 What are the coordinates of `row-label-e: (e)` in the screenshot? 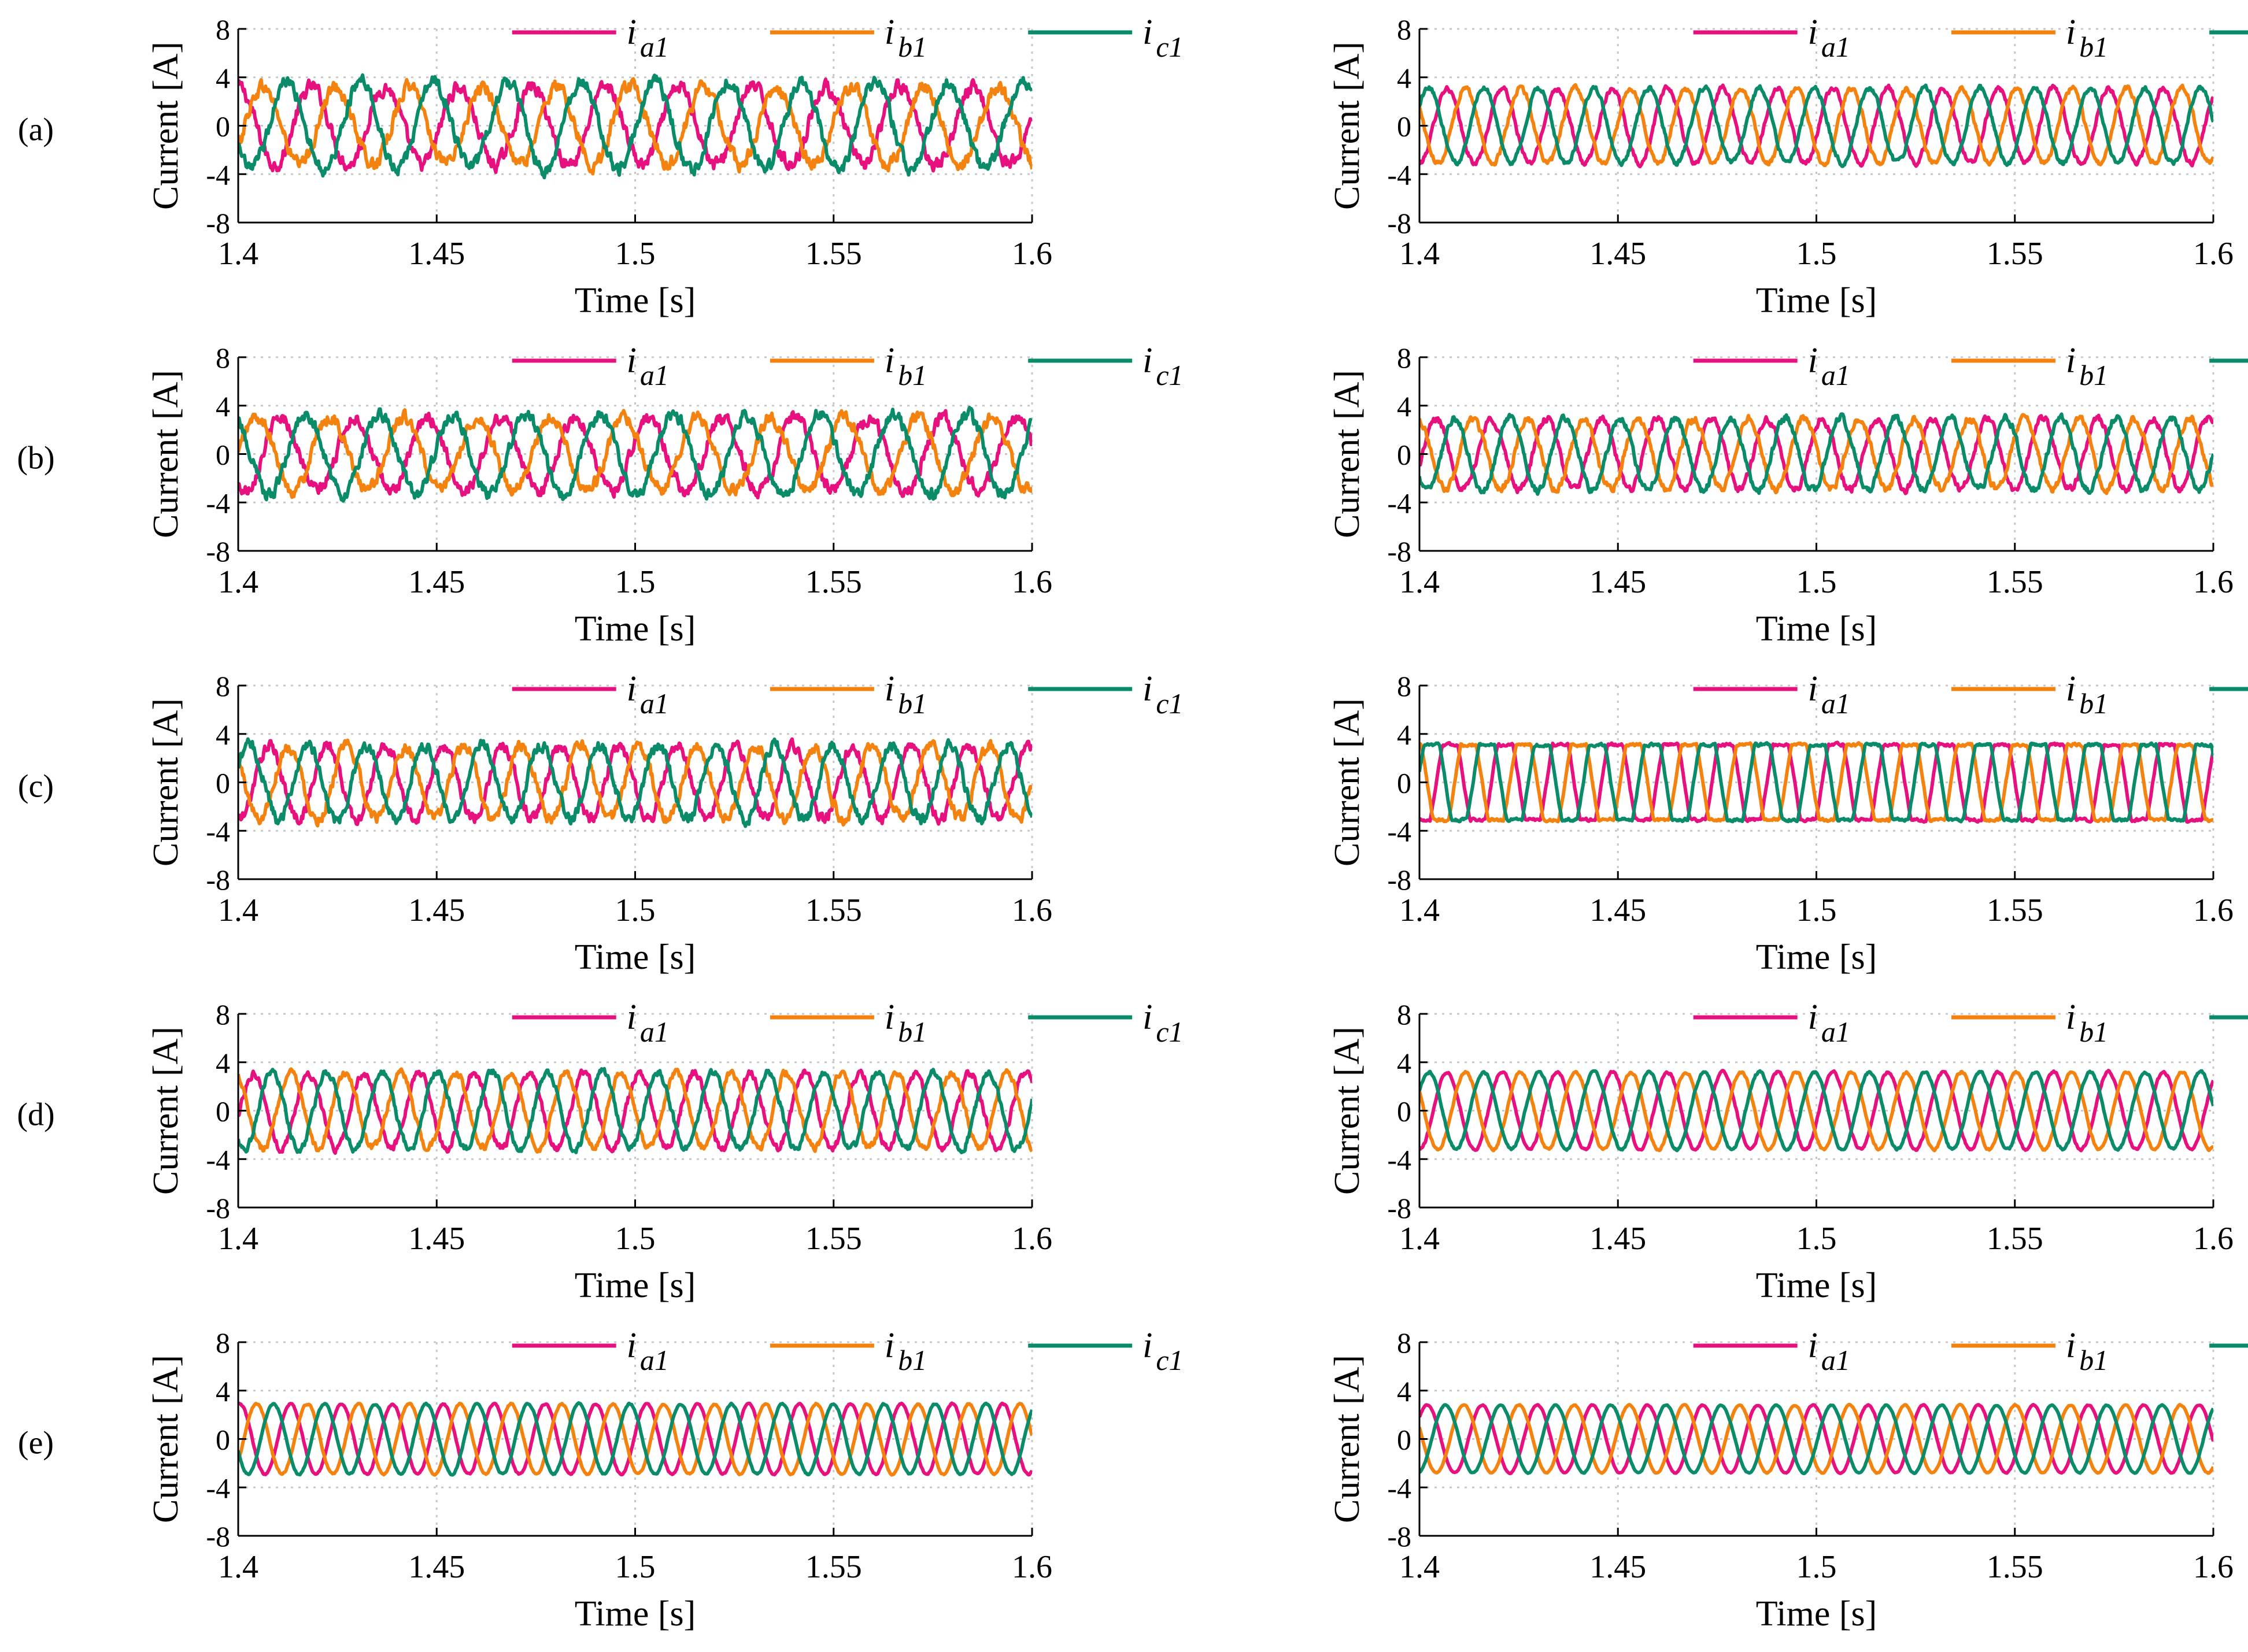 It's located at (36, 1443).